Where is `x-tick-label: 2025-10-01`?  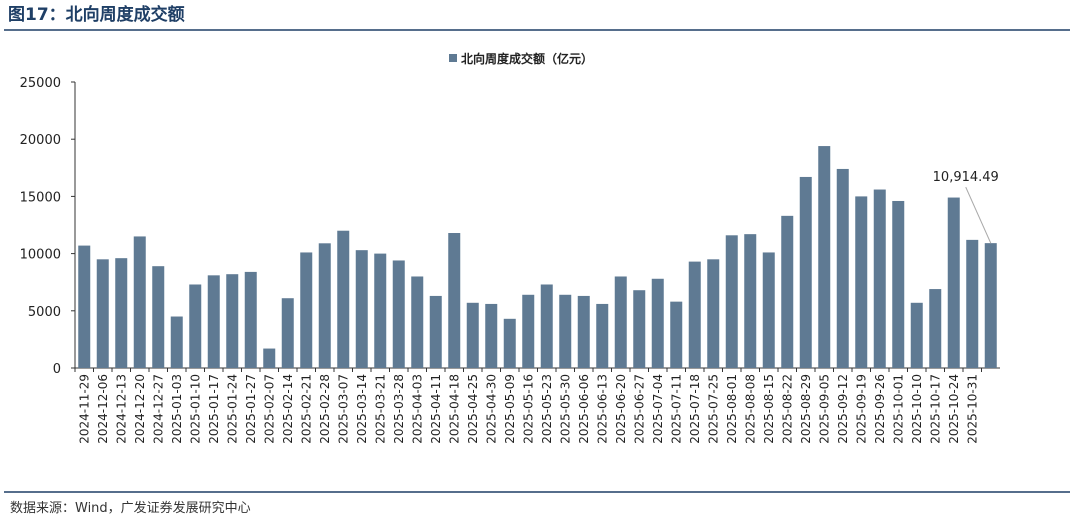
x-tick-label: 2025-10-01 is located at coordinates (898, 409).